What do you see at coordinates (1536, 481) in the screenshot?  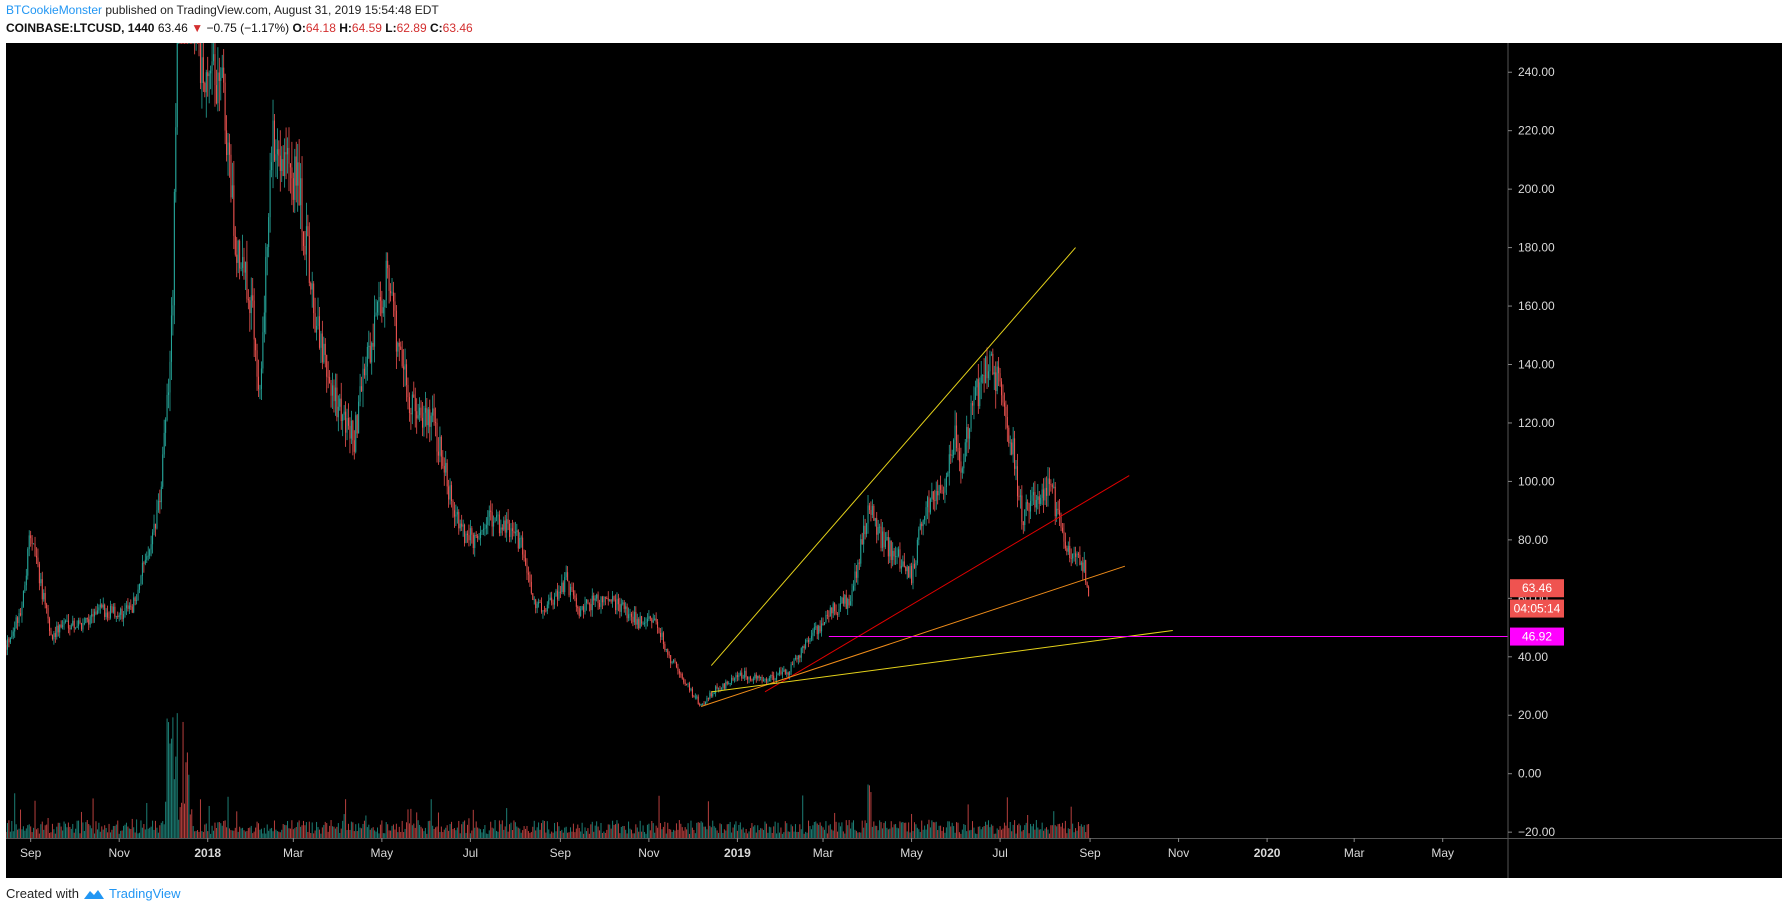 I see `y-tick-label: 100.00` at bounding box center [1536, 481].